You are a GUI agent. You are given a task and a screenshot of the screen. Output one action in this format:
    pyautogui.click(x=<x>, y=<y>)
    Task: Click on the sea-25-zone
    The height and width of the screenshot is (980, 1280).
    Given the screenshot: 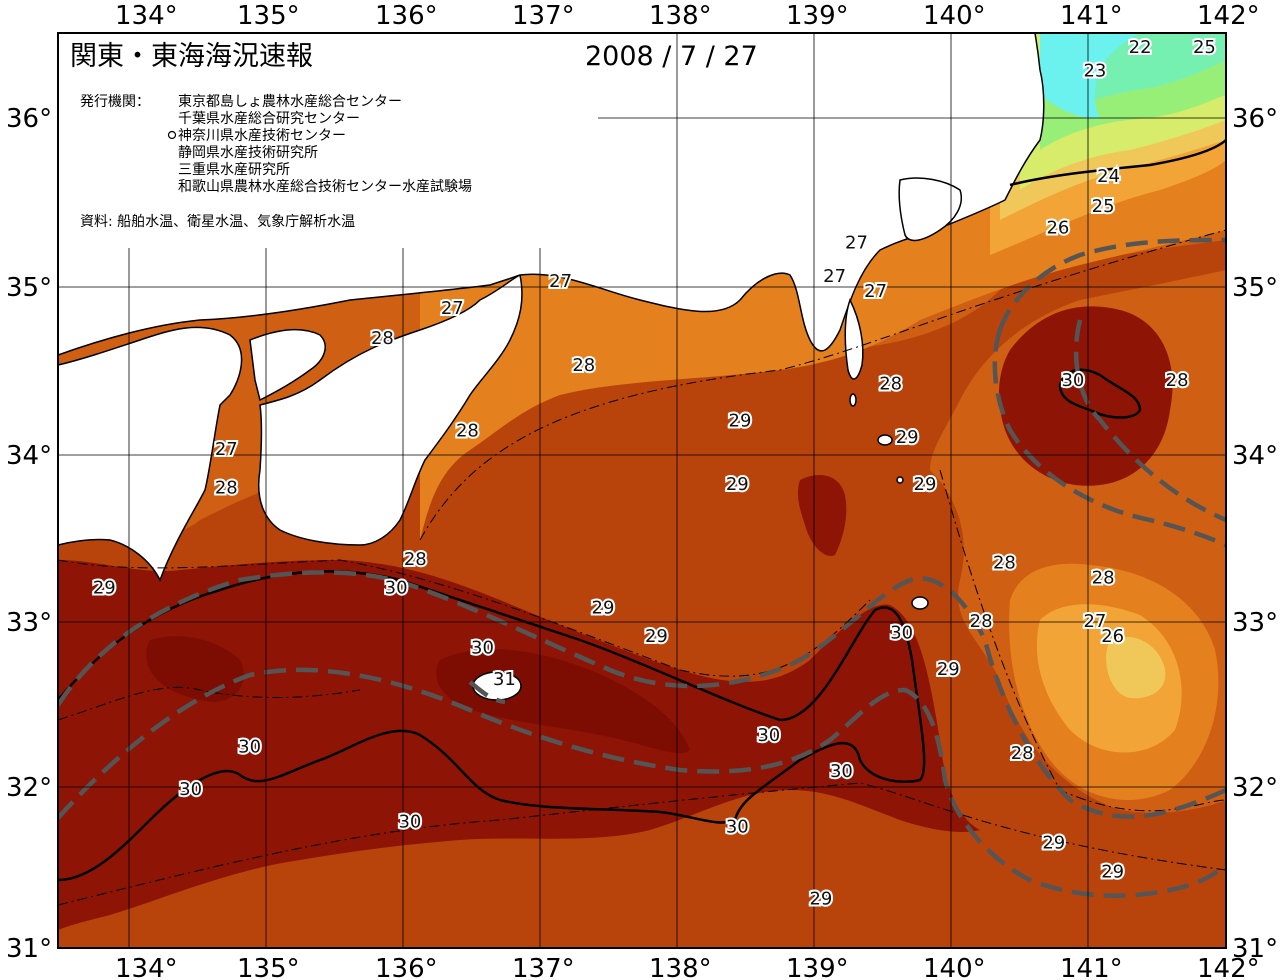 What is the action you would take?
    pyautogui.click(x=1136, y=667)
    